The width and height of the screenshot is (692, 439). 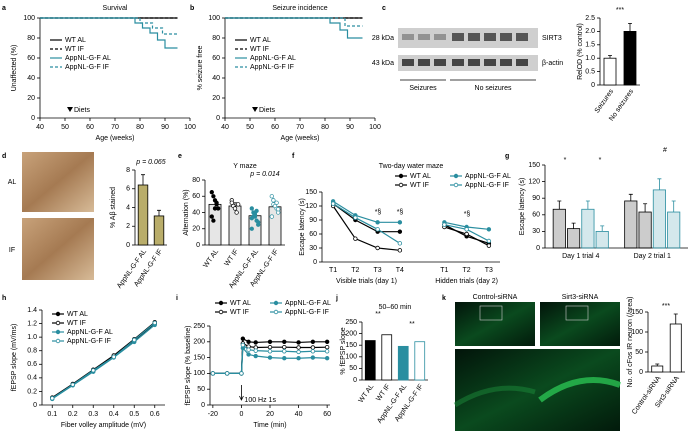 I want to click on y-tick-label: 0.8, so click(x=32, y=351).